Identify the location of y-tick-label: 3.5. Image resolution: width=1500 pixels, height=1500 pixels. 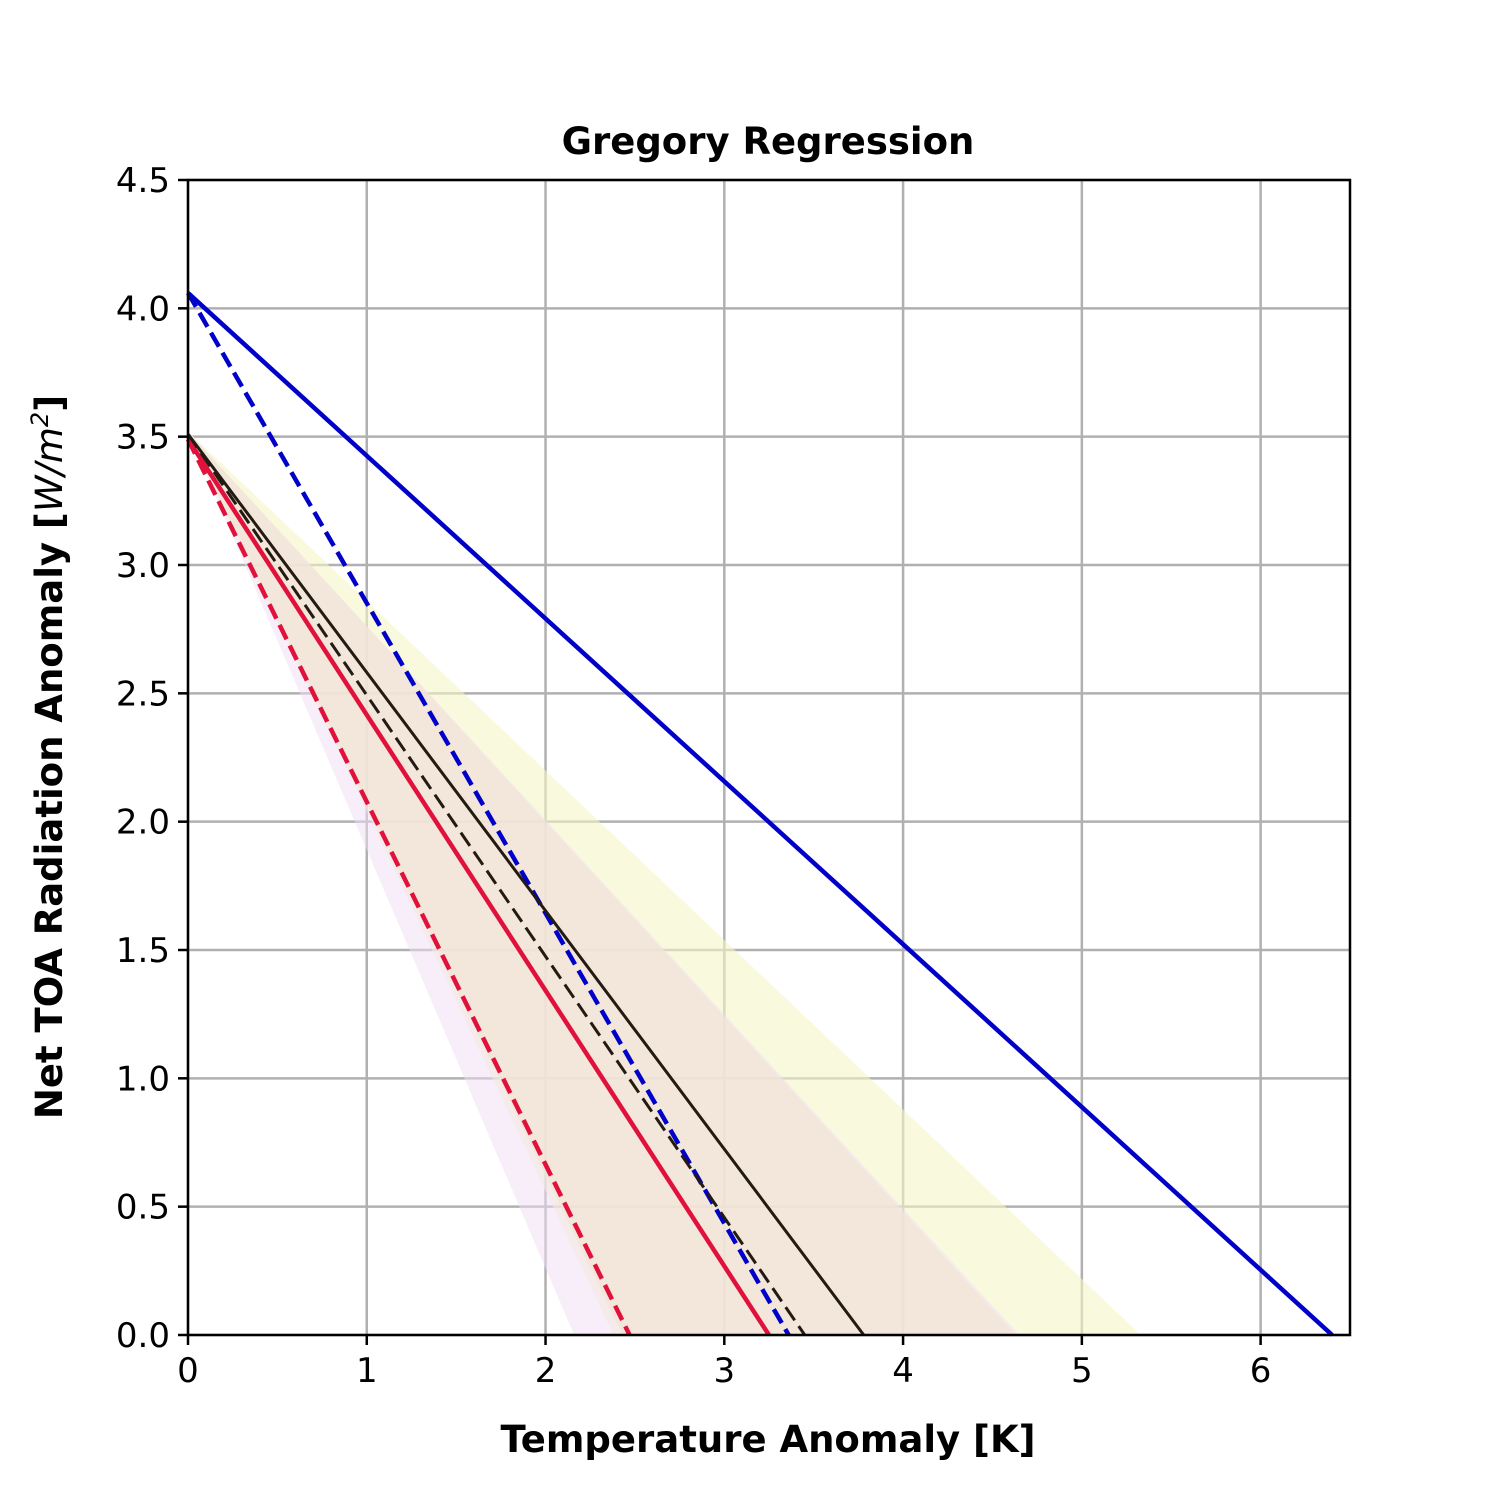
(143, 438).